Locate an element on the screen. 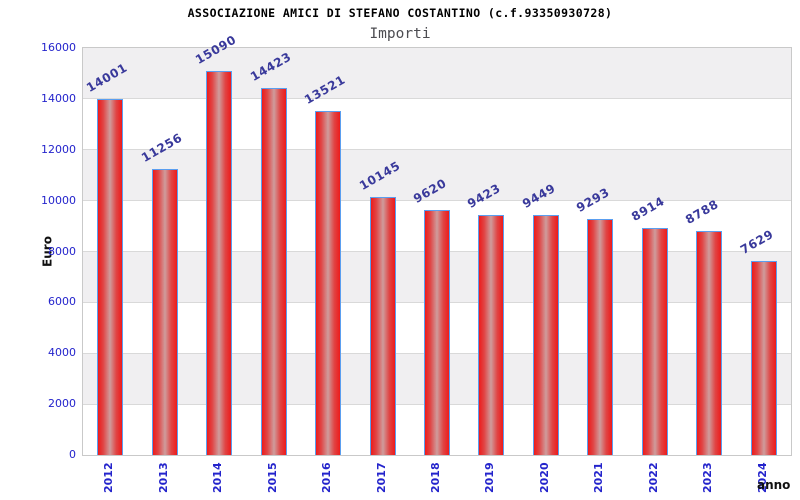 The height and width of the screenshot is (500, 800). y-tick-label: 4000 is located at coordinates (62, 353).